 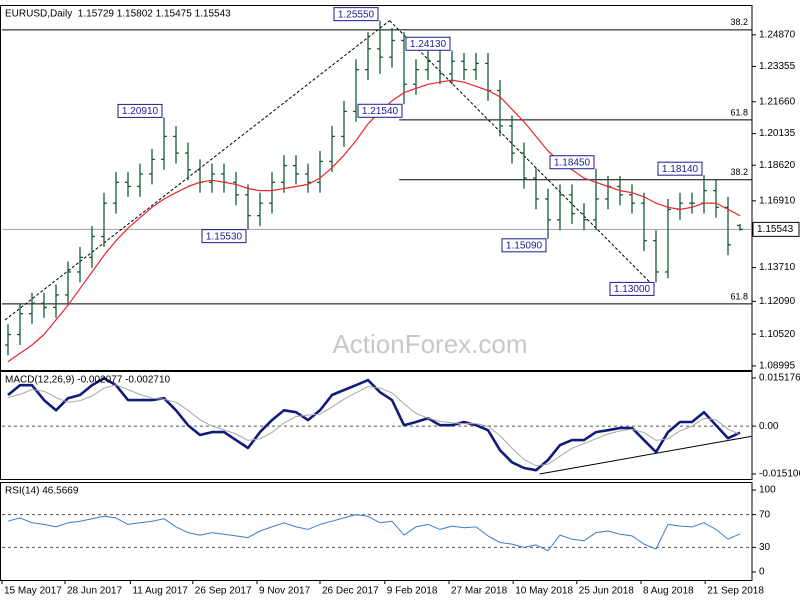 I want to click on pivot-label: 1.18140, so click(x=680, y=169).